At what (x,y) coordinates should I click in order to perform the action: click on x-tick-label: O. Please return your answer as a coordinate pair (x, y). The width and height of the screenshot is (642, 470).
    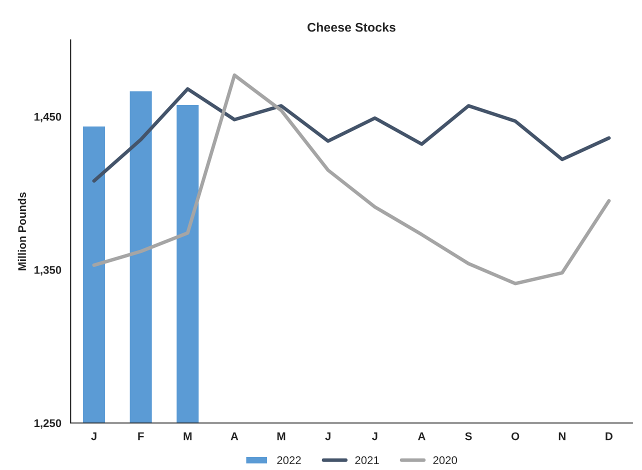
    Looking at the image, I should click on (515, 436).